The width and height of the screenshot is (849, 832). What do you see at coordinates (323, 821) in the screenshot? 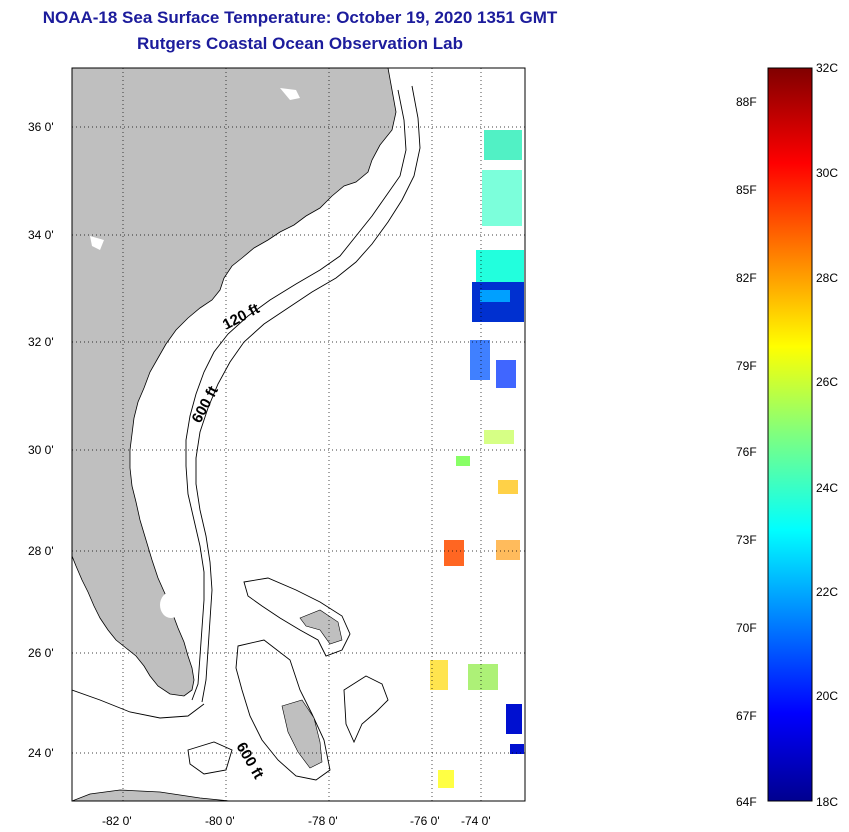
I see `lon-label: -78 0'` at bounding box center [323, 821].